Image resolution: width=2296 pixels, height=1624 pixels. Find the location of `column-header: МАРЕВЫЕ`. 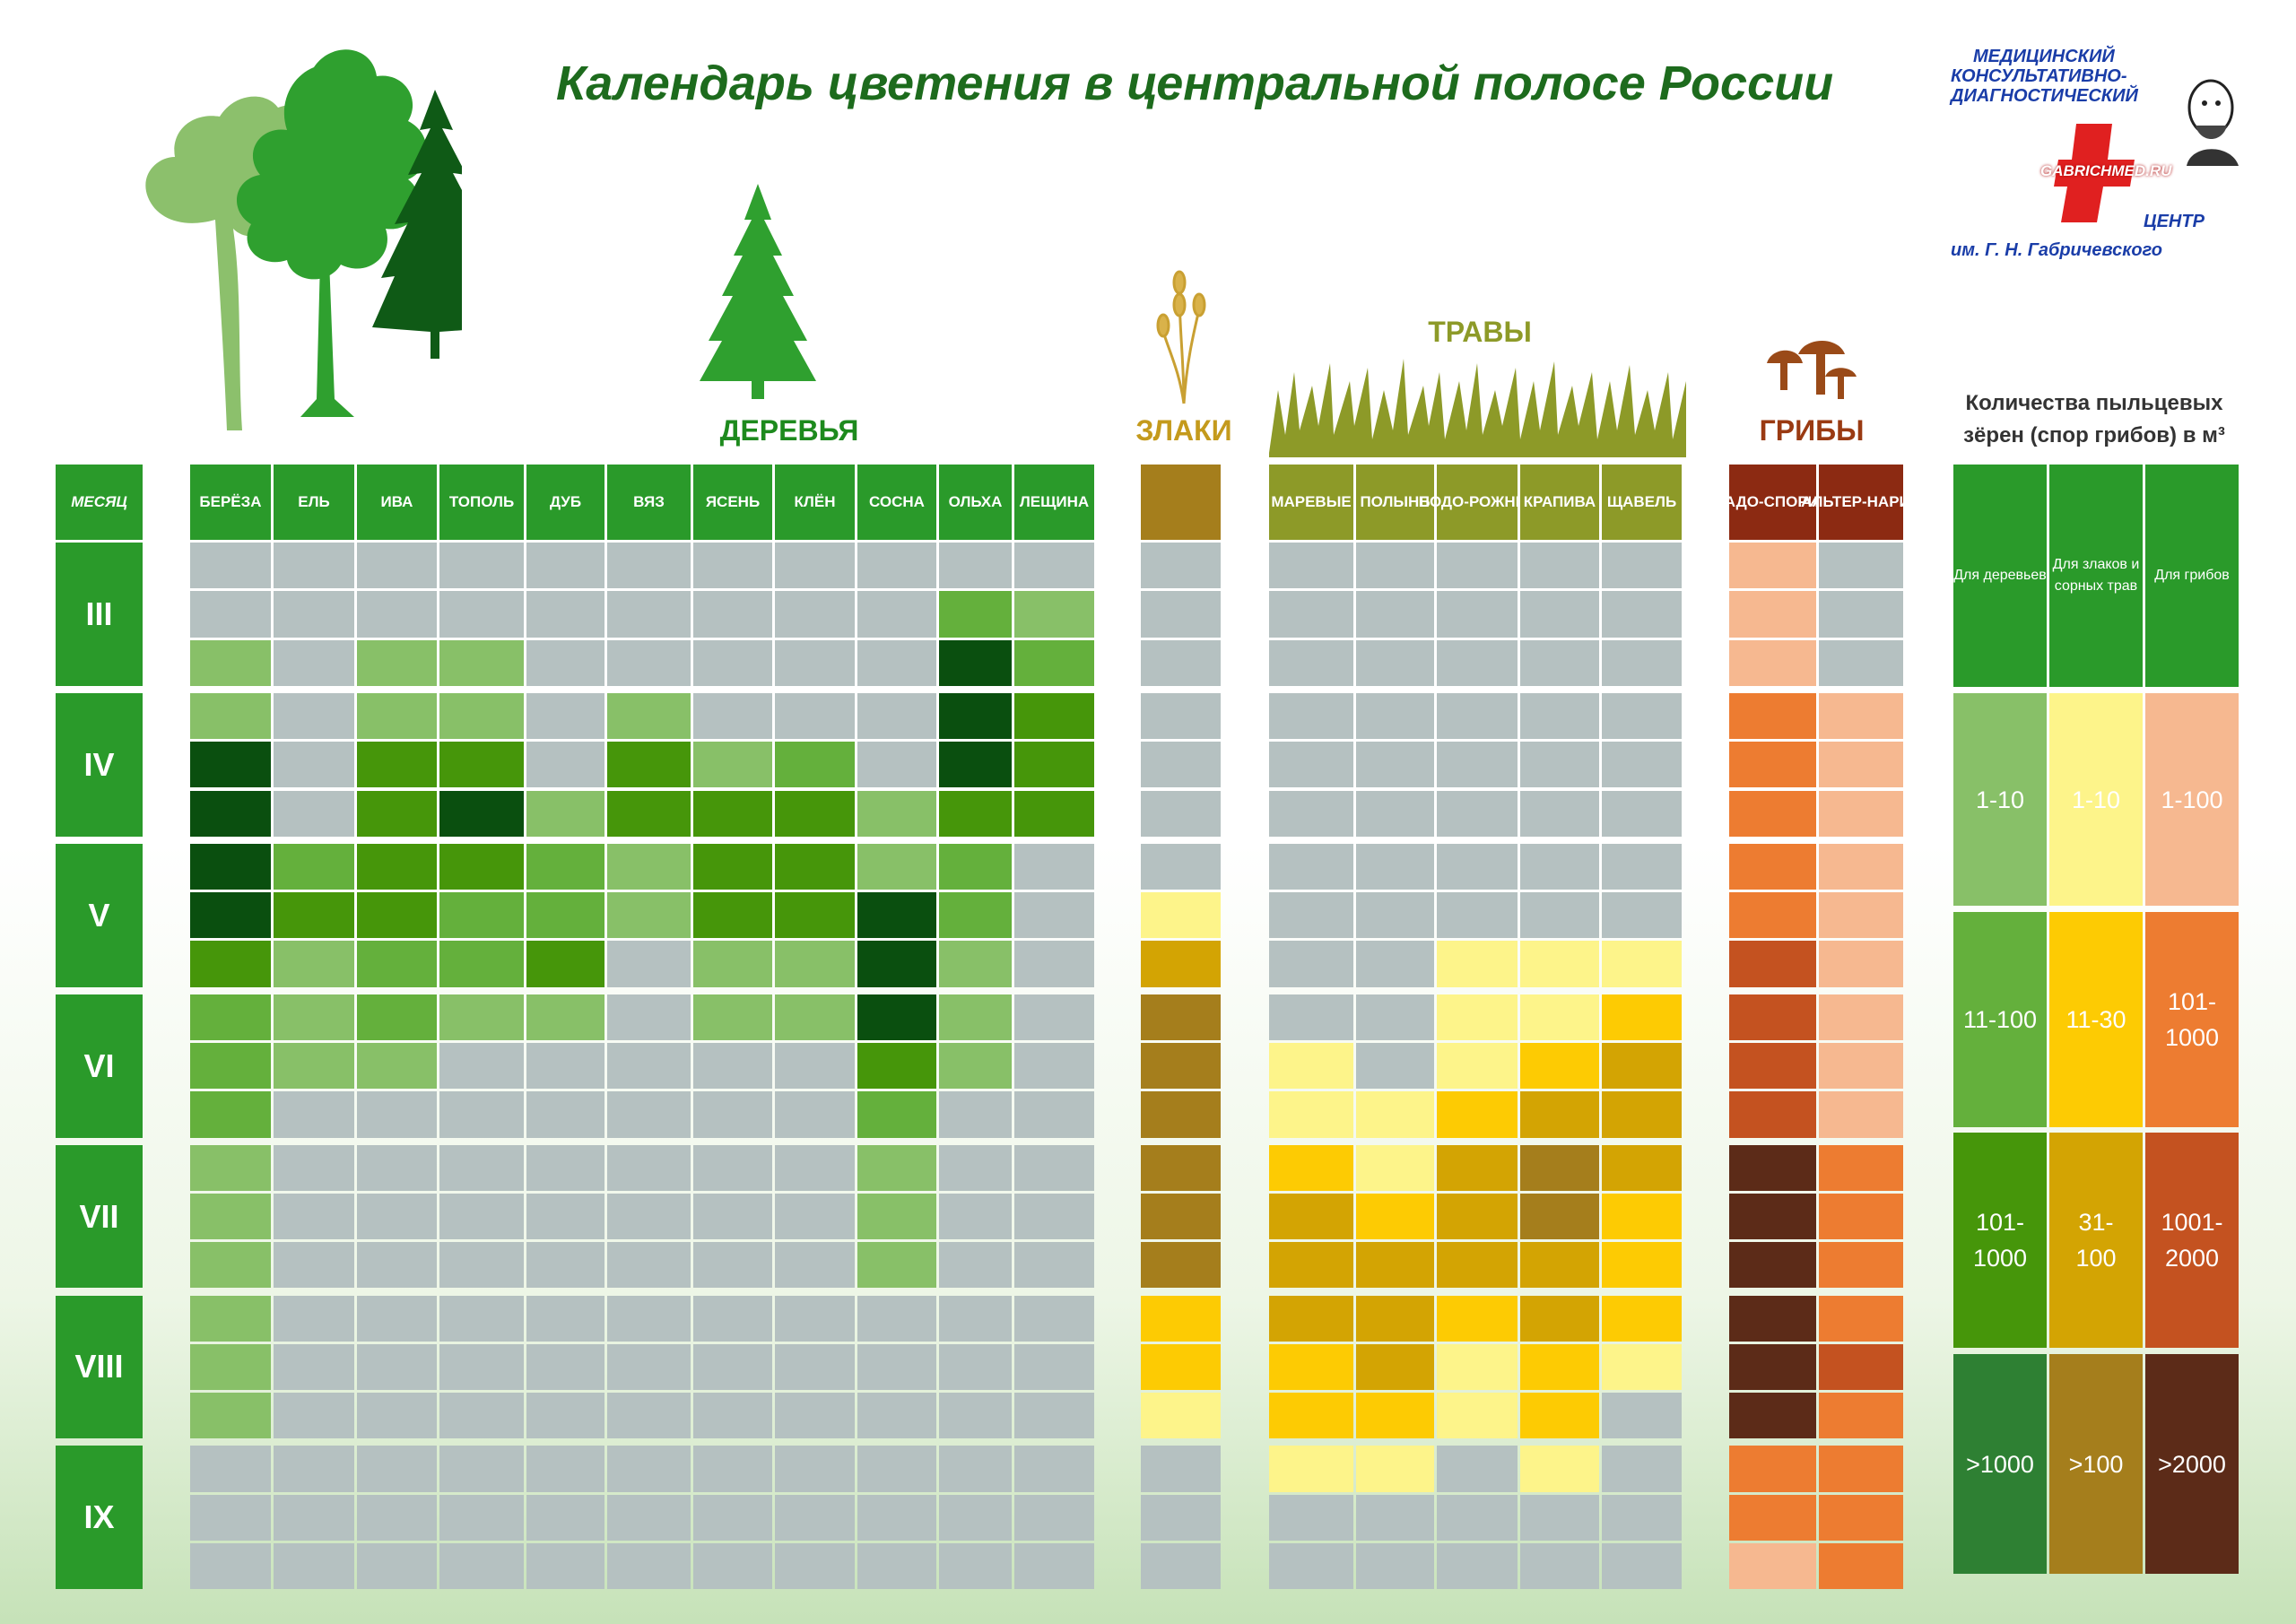

column-header: МАРЕВЫЕ is located at coordinates (1311, 502).